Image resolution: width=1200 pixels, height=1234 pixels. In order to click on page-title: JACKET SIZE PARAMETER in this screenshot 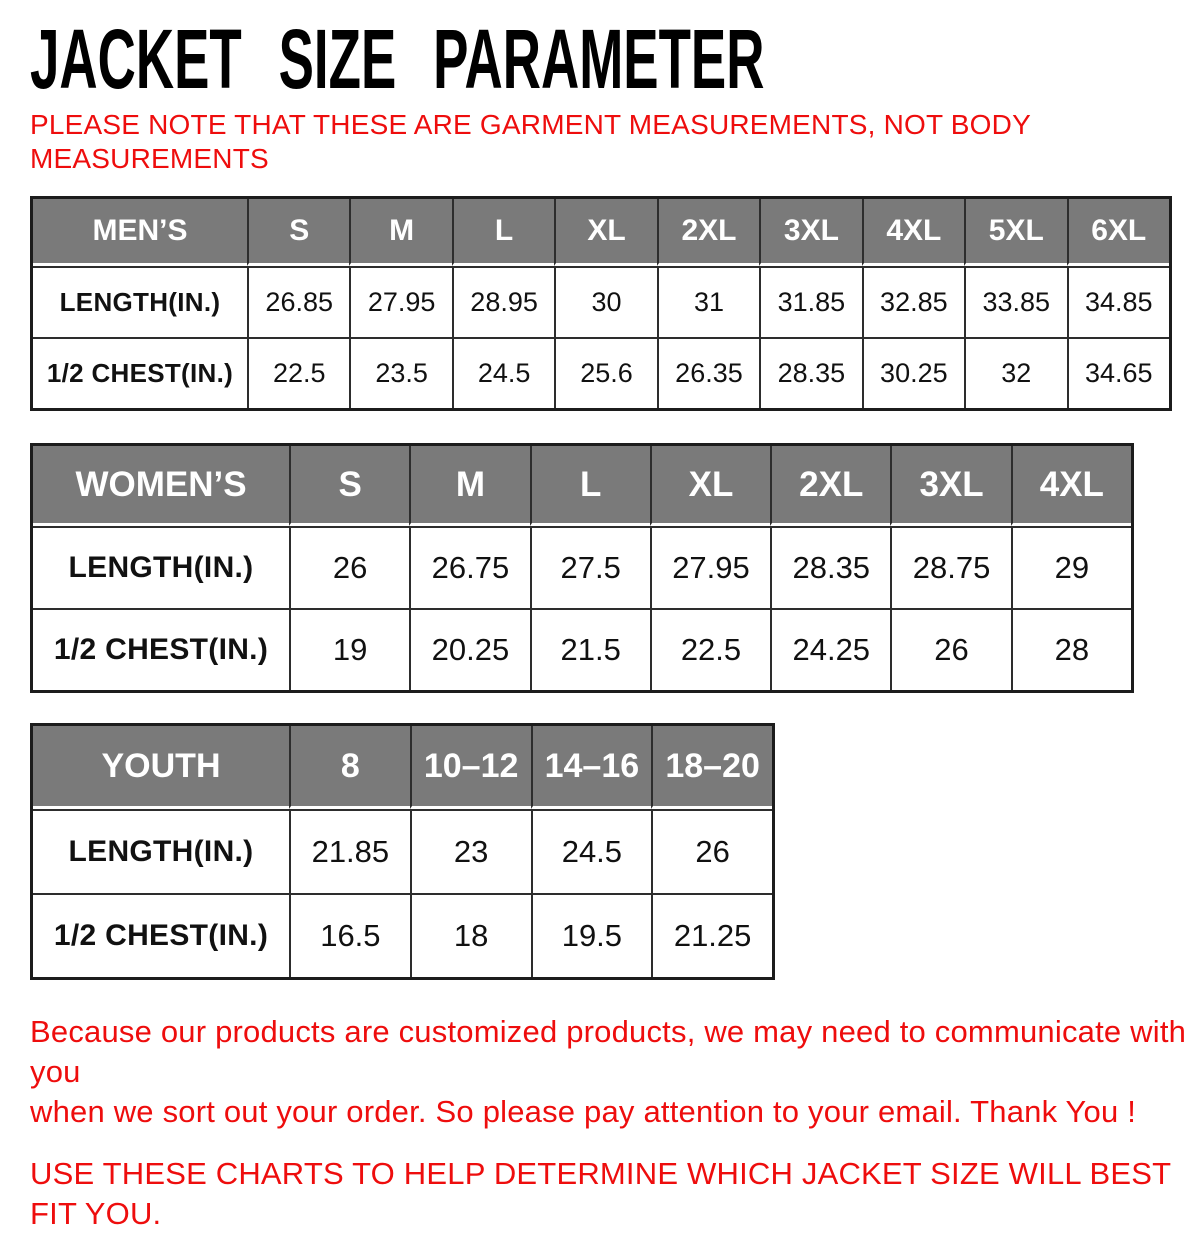, I will do `click(397, 59)`.